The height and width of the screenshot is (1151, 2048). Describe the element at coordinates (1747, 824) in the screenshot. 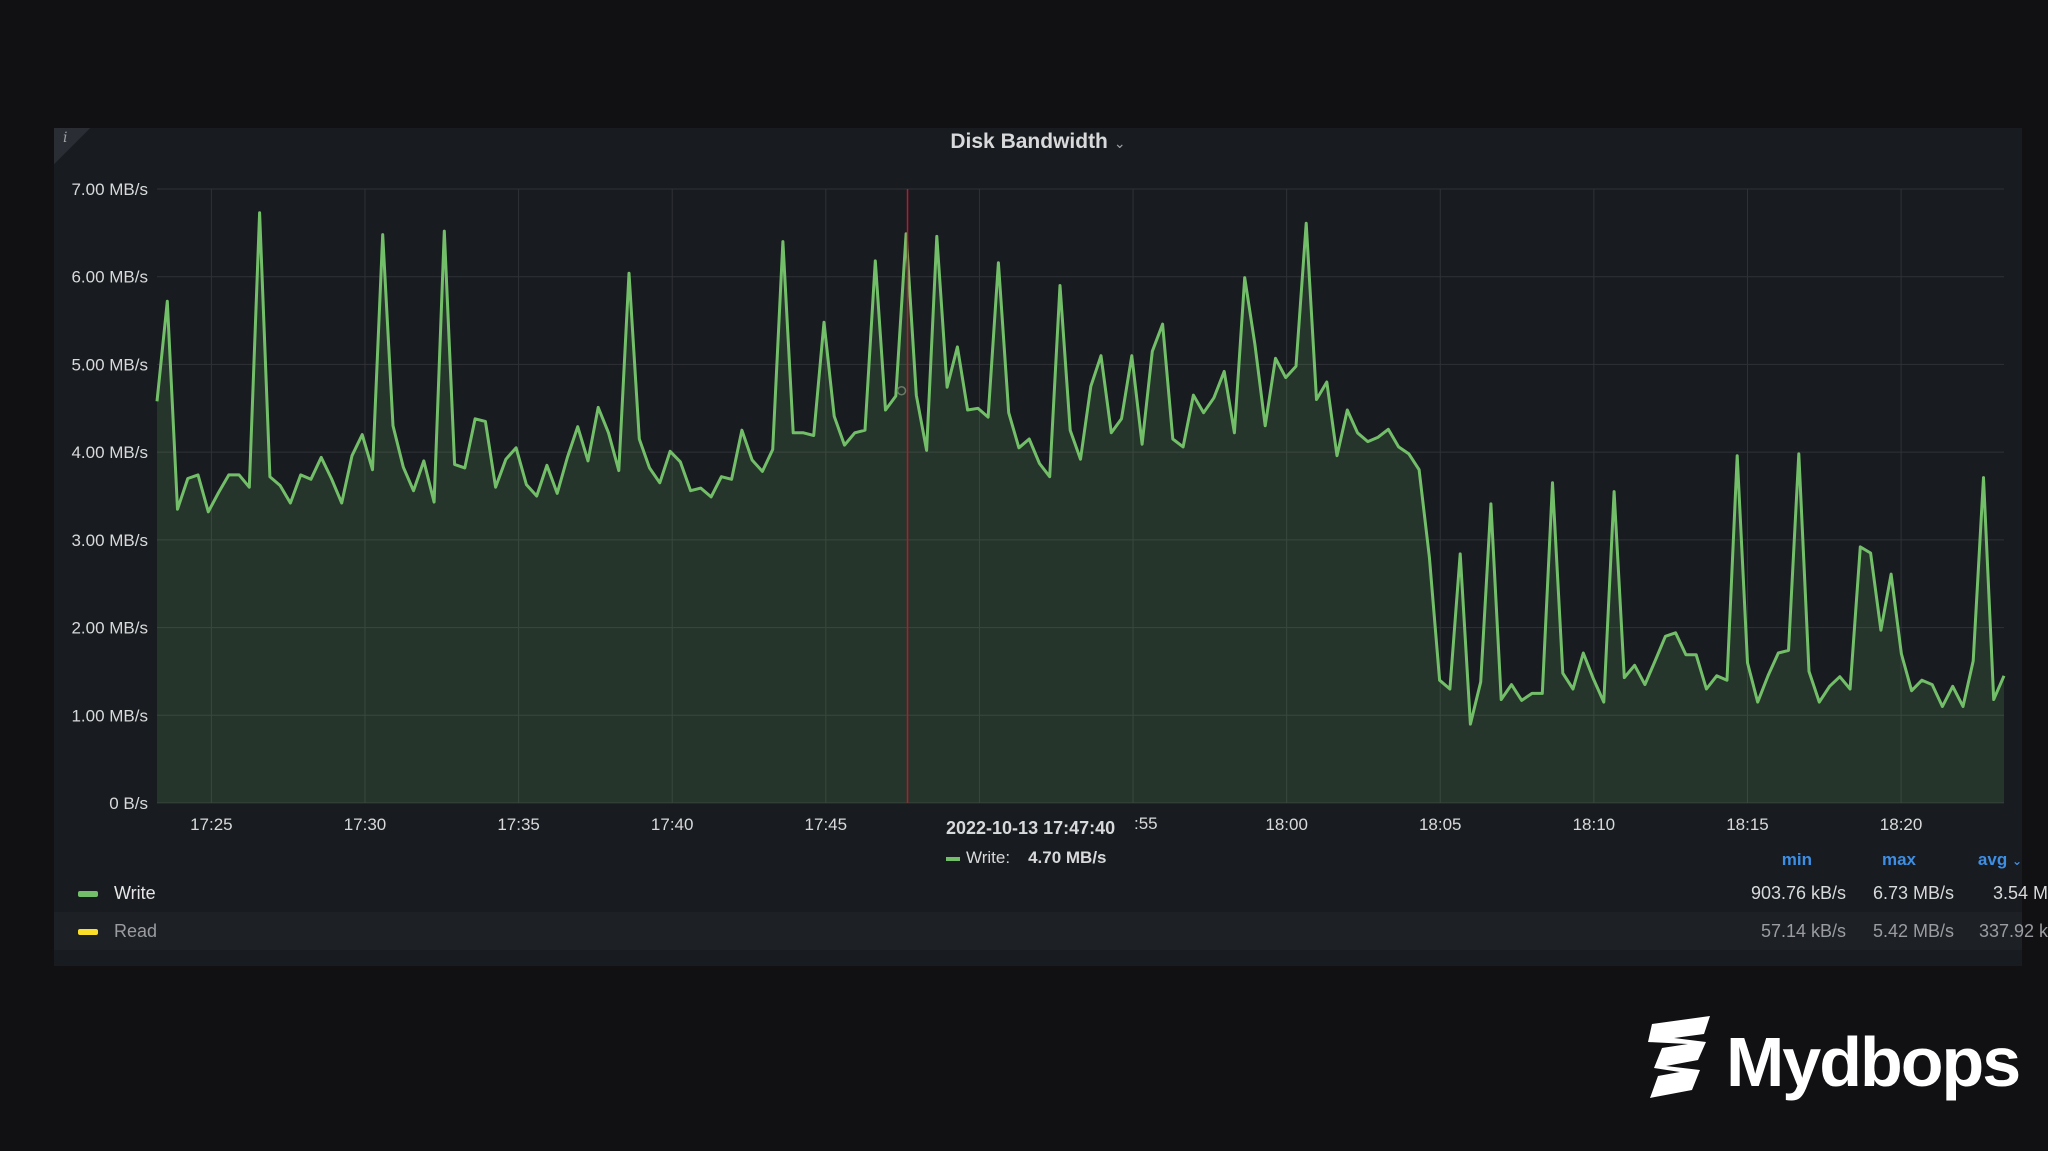

I see `x-tick-label: 18:15` at that location.